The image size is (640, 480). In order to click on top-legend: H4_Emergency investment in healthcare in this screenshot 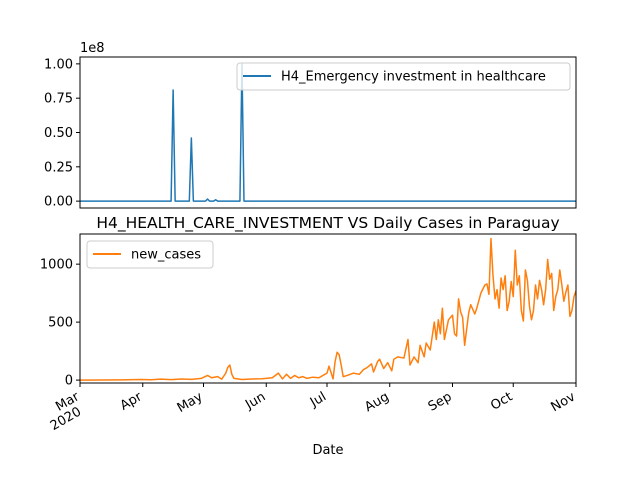, I will do `click(403, 76)`.